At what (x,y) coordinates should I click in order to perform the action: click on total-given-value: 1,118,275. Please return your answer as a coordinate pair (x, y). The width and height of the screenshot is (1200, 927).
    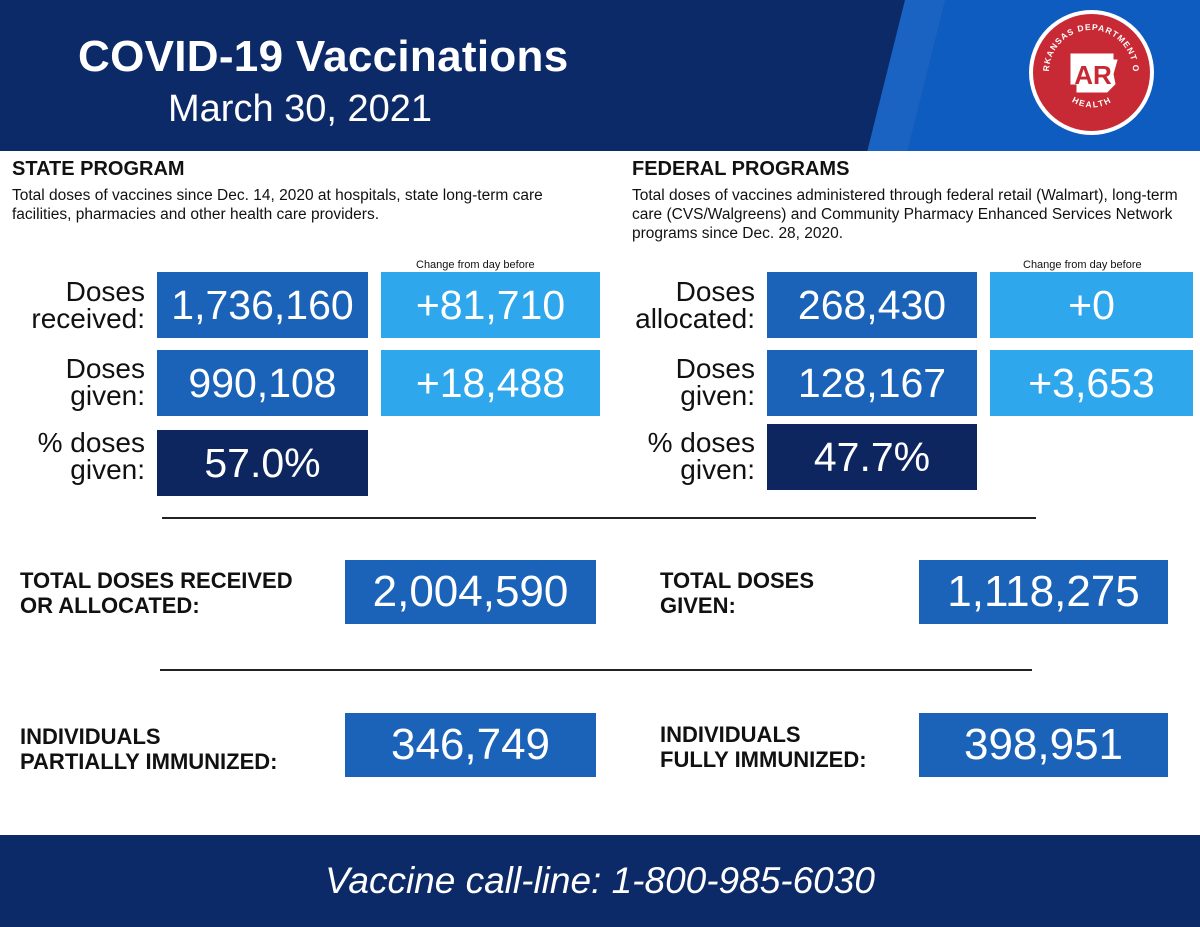
    Looking at the image, I should click on (1043, 592).